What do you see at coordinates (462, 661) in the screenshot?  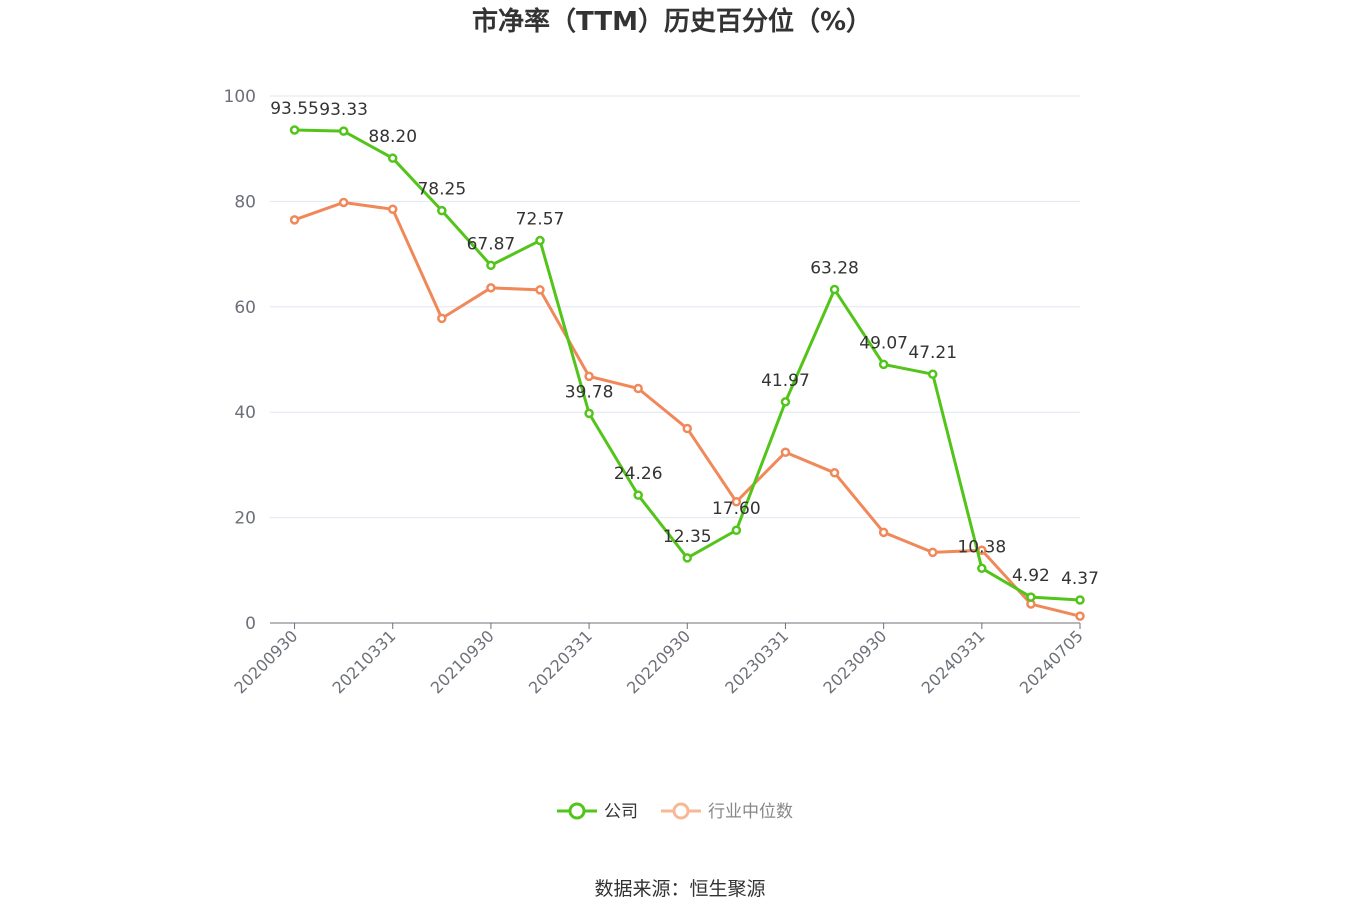 I see `x-tick-label: 20210930` at bounding box center [462, 661].